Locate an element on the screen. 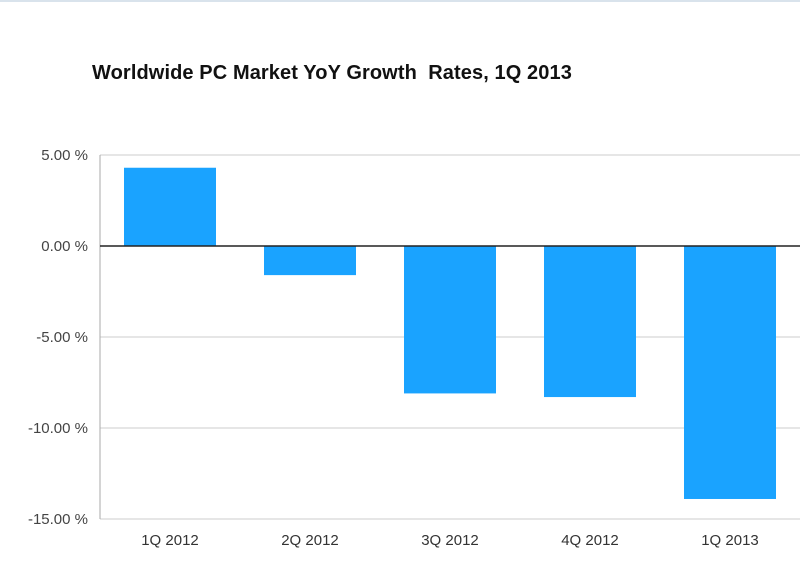  top-border is located at coordinates (400, 1).